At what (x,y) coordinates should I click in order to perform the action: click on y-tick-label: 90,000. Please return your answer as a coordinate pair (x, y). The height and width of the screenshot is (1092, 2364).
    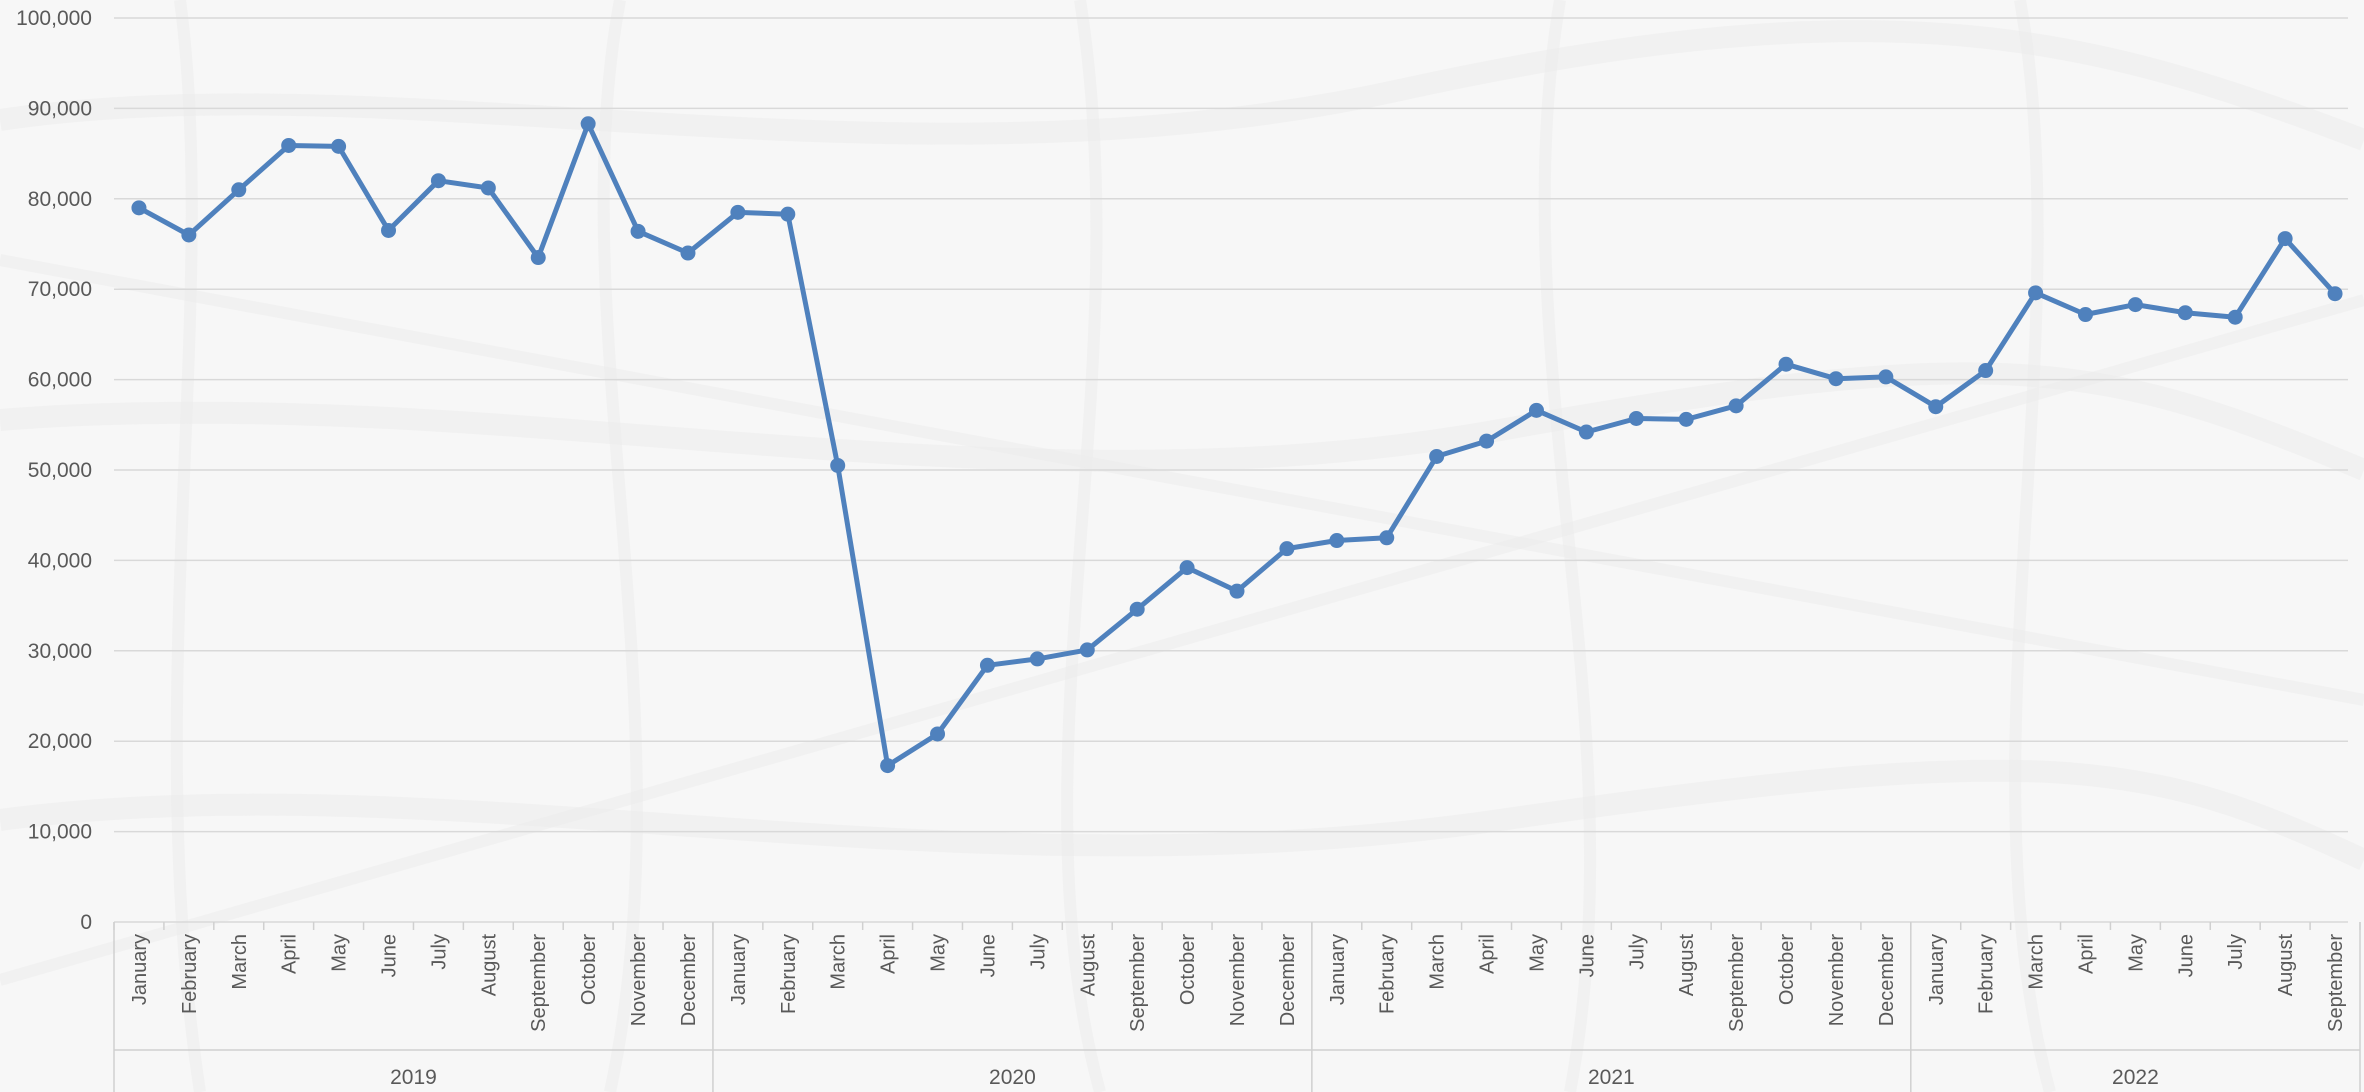
    Looking at the image, I should click on (60, 108).